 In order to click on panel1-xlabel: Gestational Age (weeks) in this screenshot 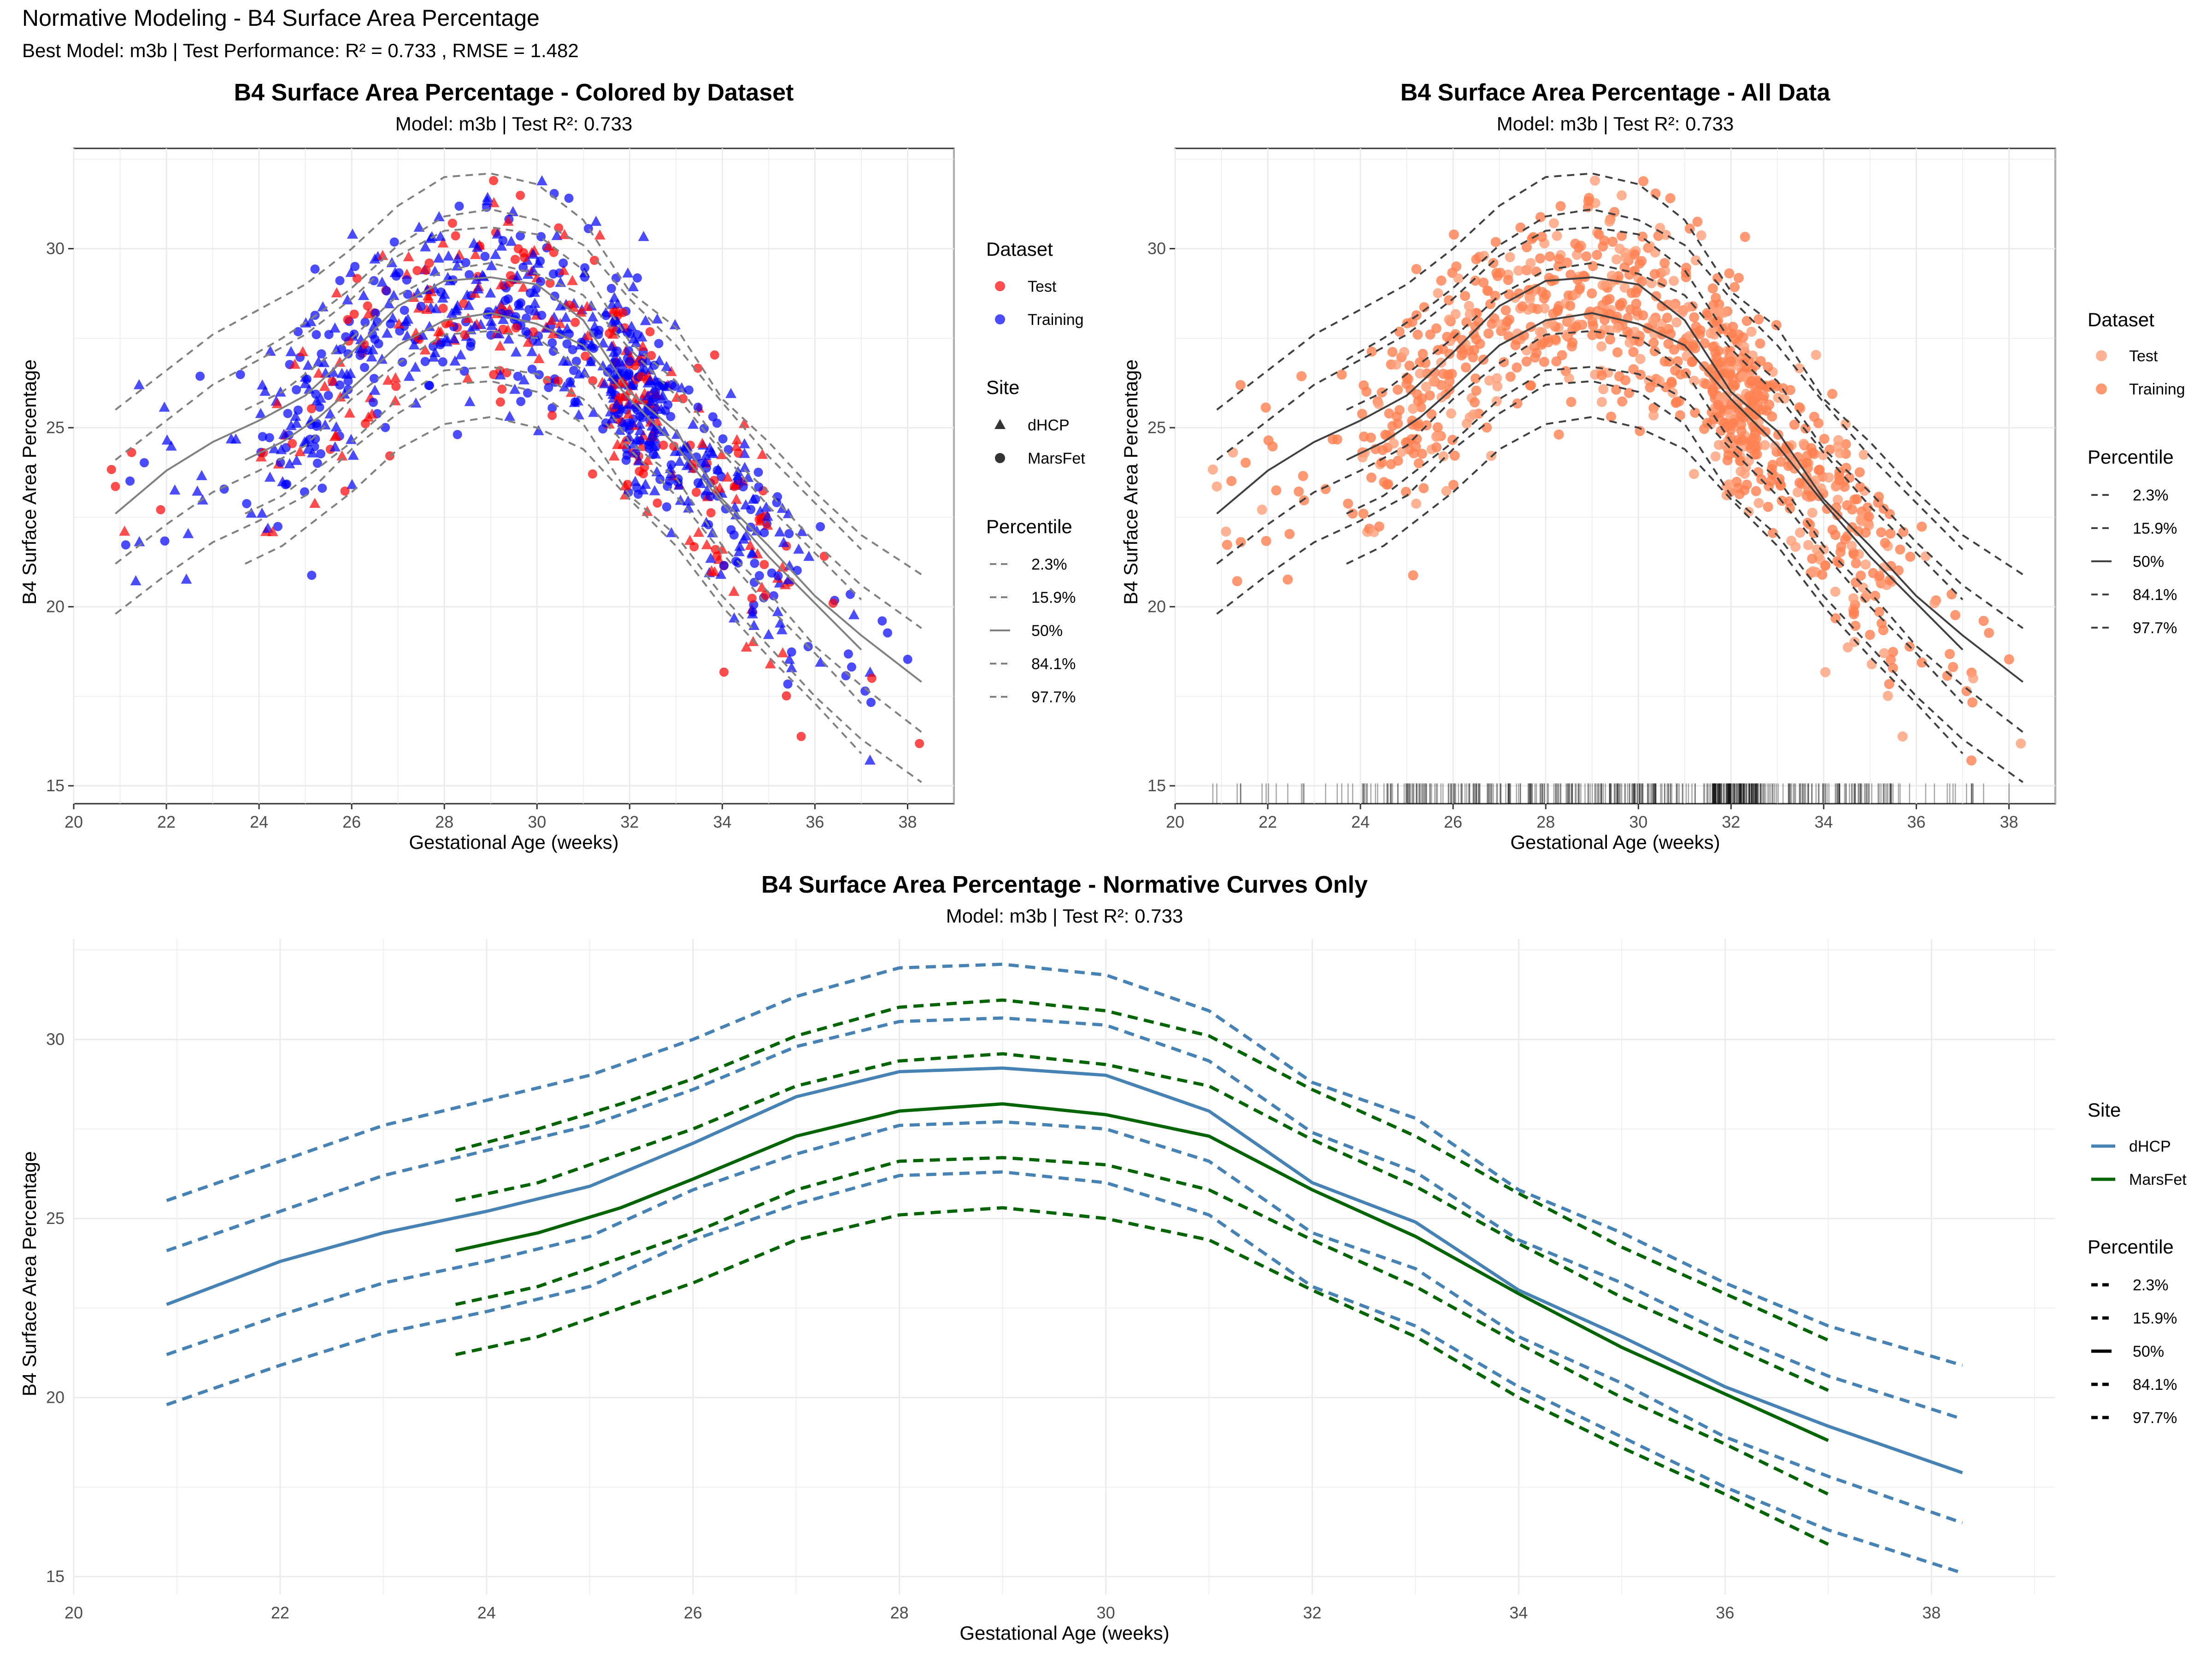, I will do `click(513, 842)`.